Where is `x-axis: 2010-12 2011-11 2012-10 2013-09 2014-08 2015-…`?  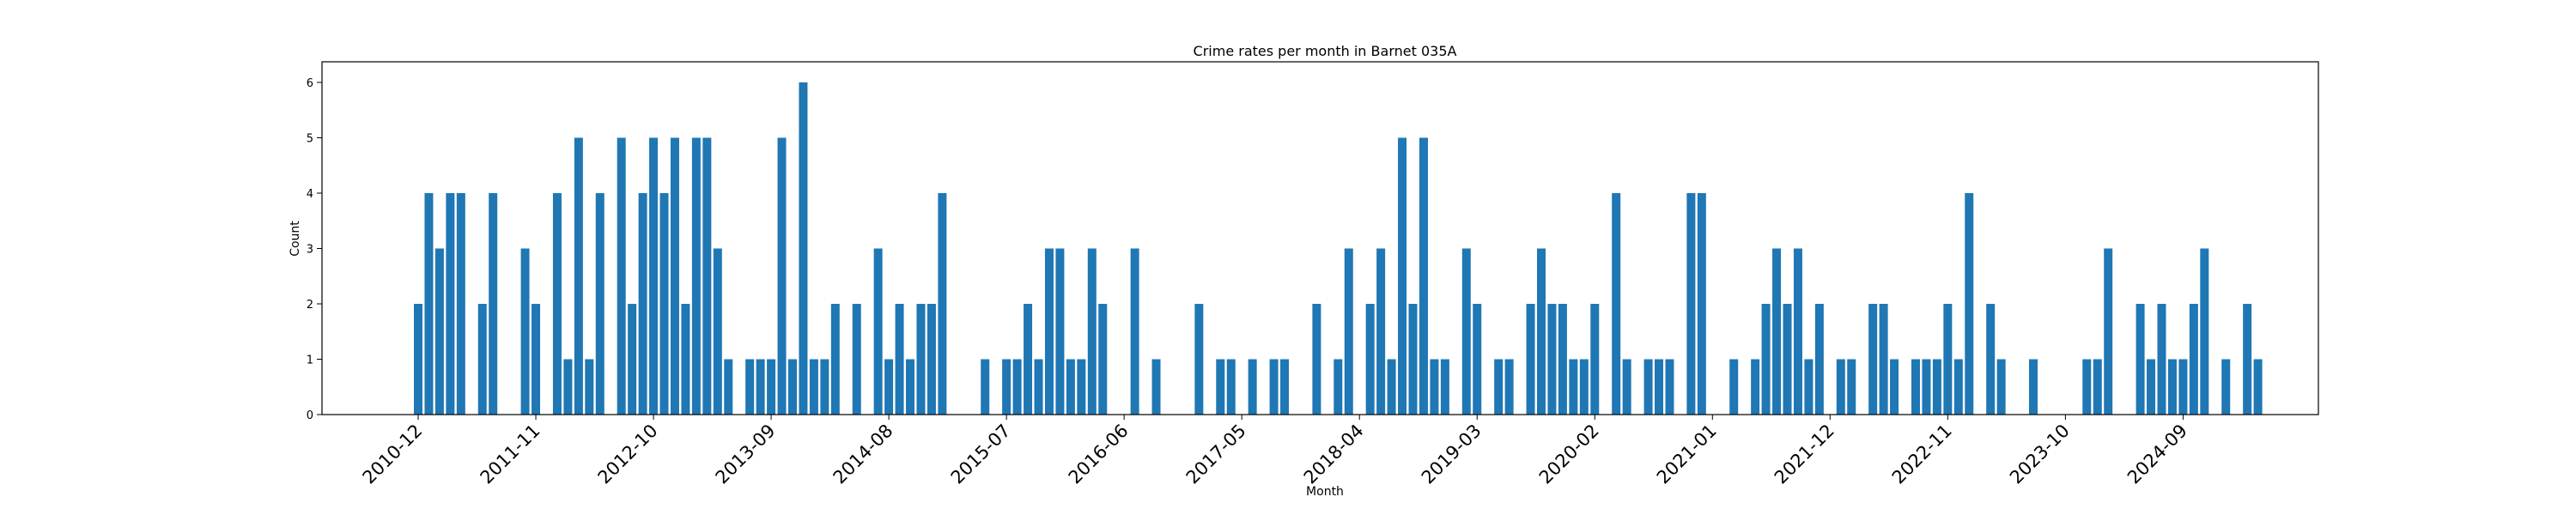 x-axis: 2010-12 2011-11 2012-10 2013-09 2014-08 2015-… is located at coordinates (1275, 451).